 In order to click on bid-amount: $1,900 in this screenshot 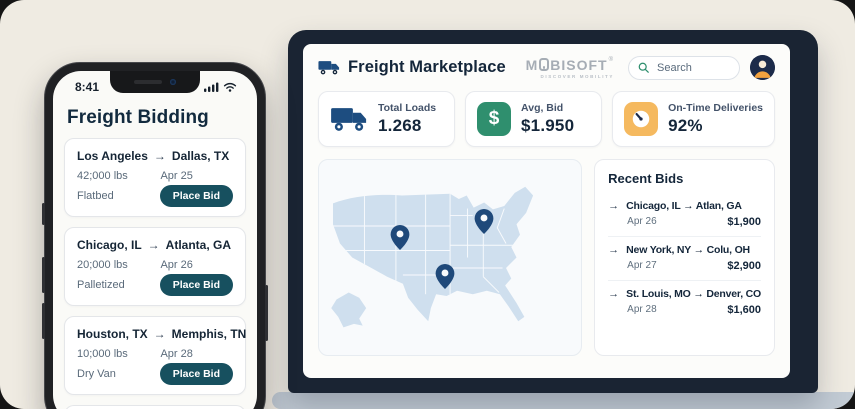, I will do `click(744, 222)`.